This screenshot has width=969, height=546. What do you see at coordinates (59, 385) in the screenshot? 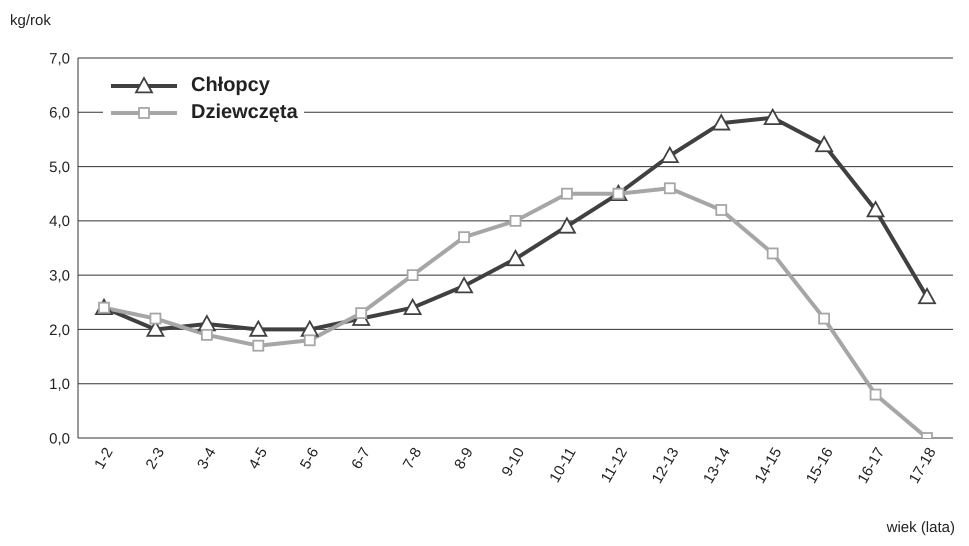
I see `y-tick-label: 1,0` at bounding box center [59, 385].